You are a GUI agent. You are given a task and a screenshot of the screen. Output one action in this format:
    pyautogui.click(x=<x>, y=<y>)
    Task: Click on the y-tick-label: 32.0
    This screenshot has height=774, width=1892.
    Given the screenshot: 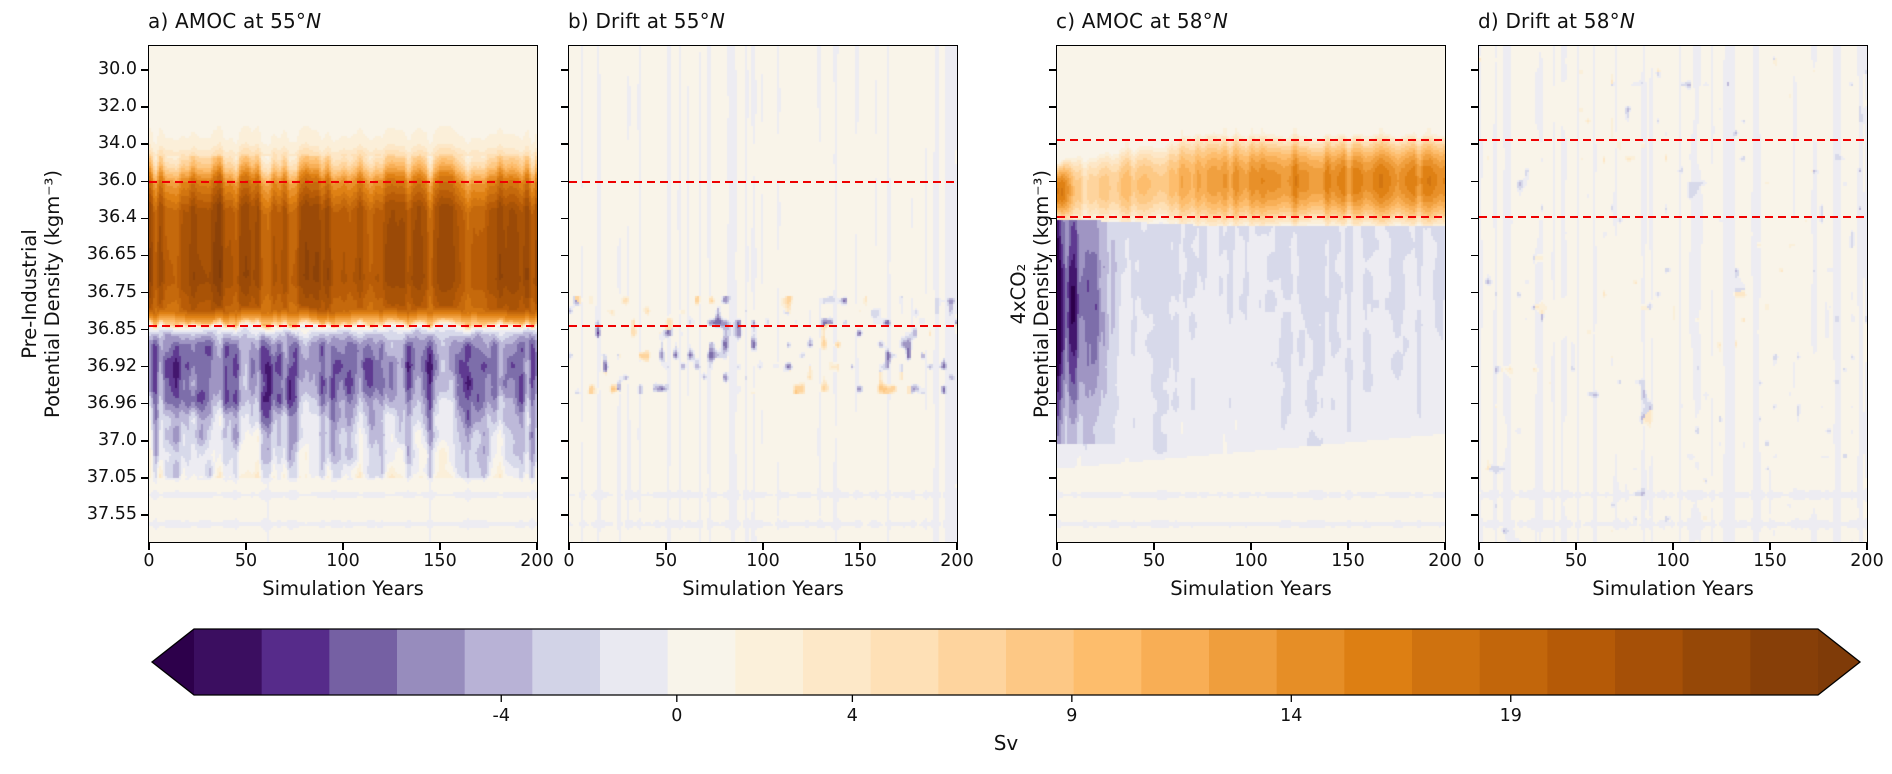 What is the action you would take?
    pyautogui.click(x=117, y=106)
    